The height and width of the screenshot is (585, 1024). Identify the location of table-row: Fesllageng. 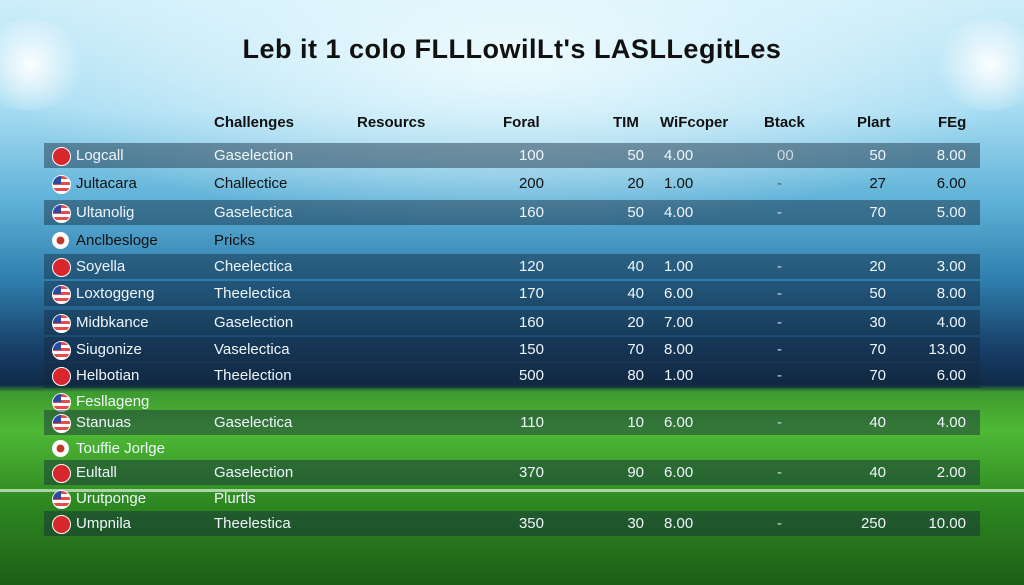
(512, 401).